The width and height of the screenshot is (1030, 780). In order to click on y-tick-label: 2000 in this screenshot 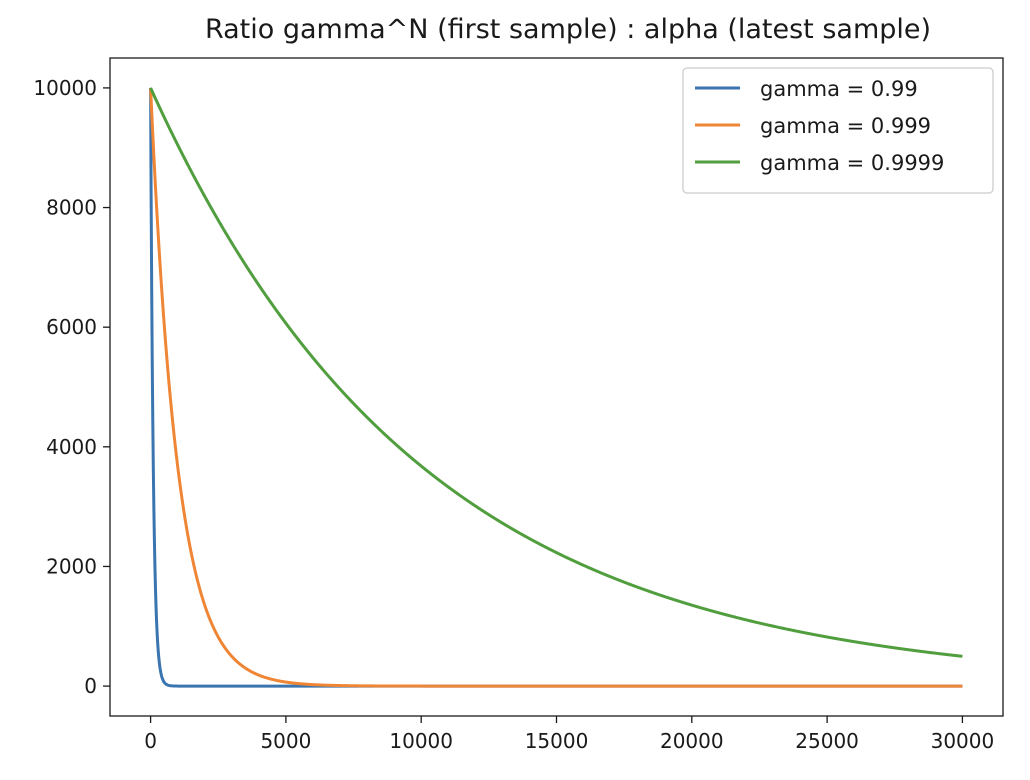, I will do `click(71, 566)`.